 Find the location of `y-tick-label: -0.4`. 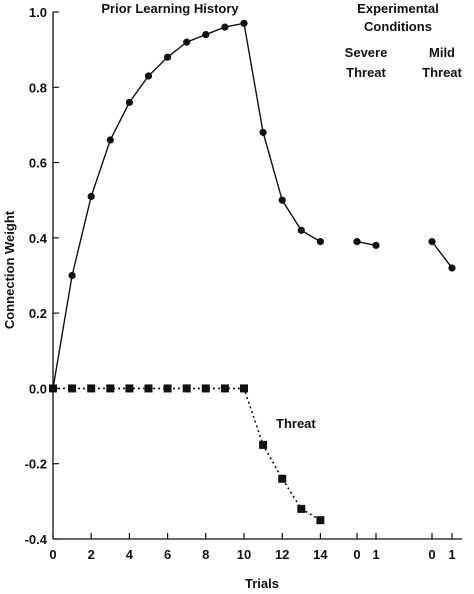

y-tick-label: -0.4 is located at coordinates (36, 539).